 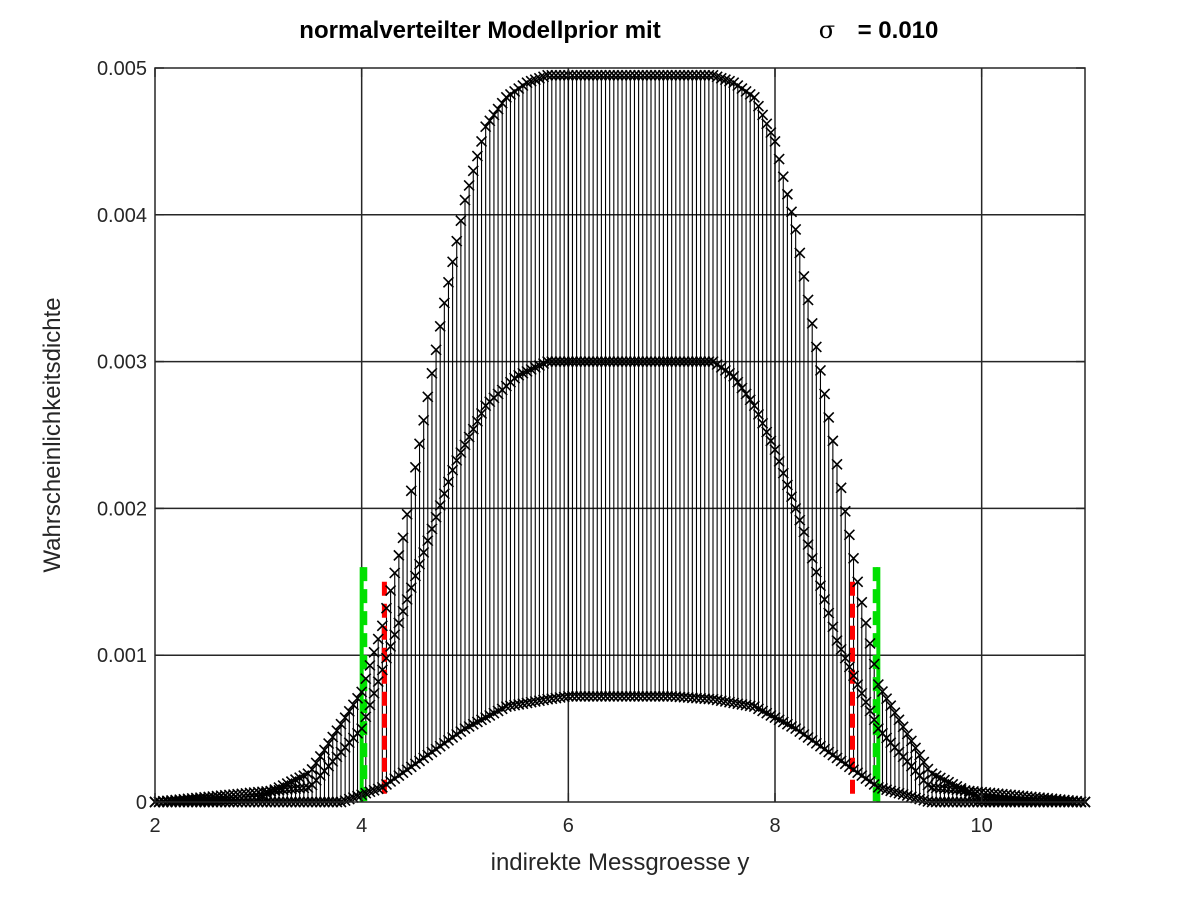 What do you see at coordinates (620, 684) in the screenshot?
I see `vertical-marker-lines` at bounding box center [620, 684].